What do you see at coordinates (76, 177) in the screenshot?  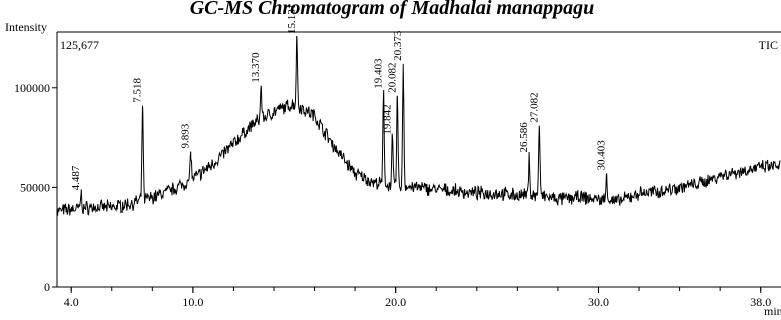 I see `peak-label: 4.487` at bounding box center [76, 177].